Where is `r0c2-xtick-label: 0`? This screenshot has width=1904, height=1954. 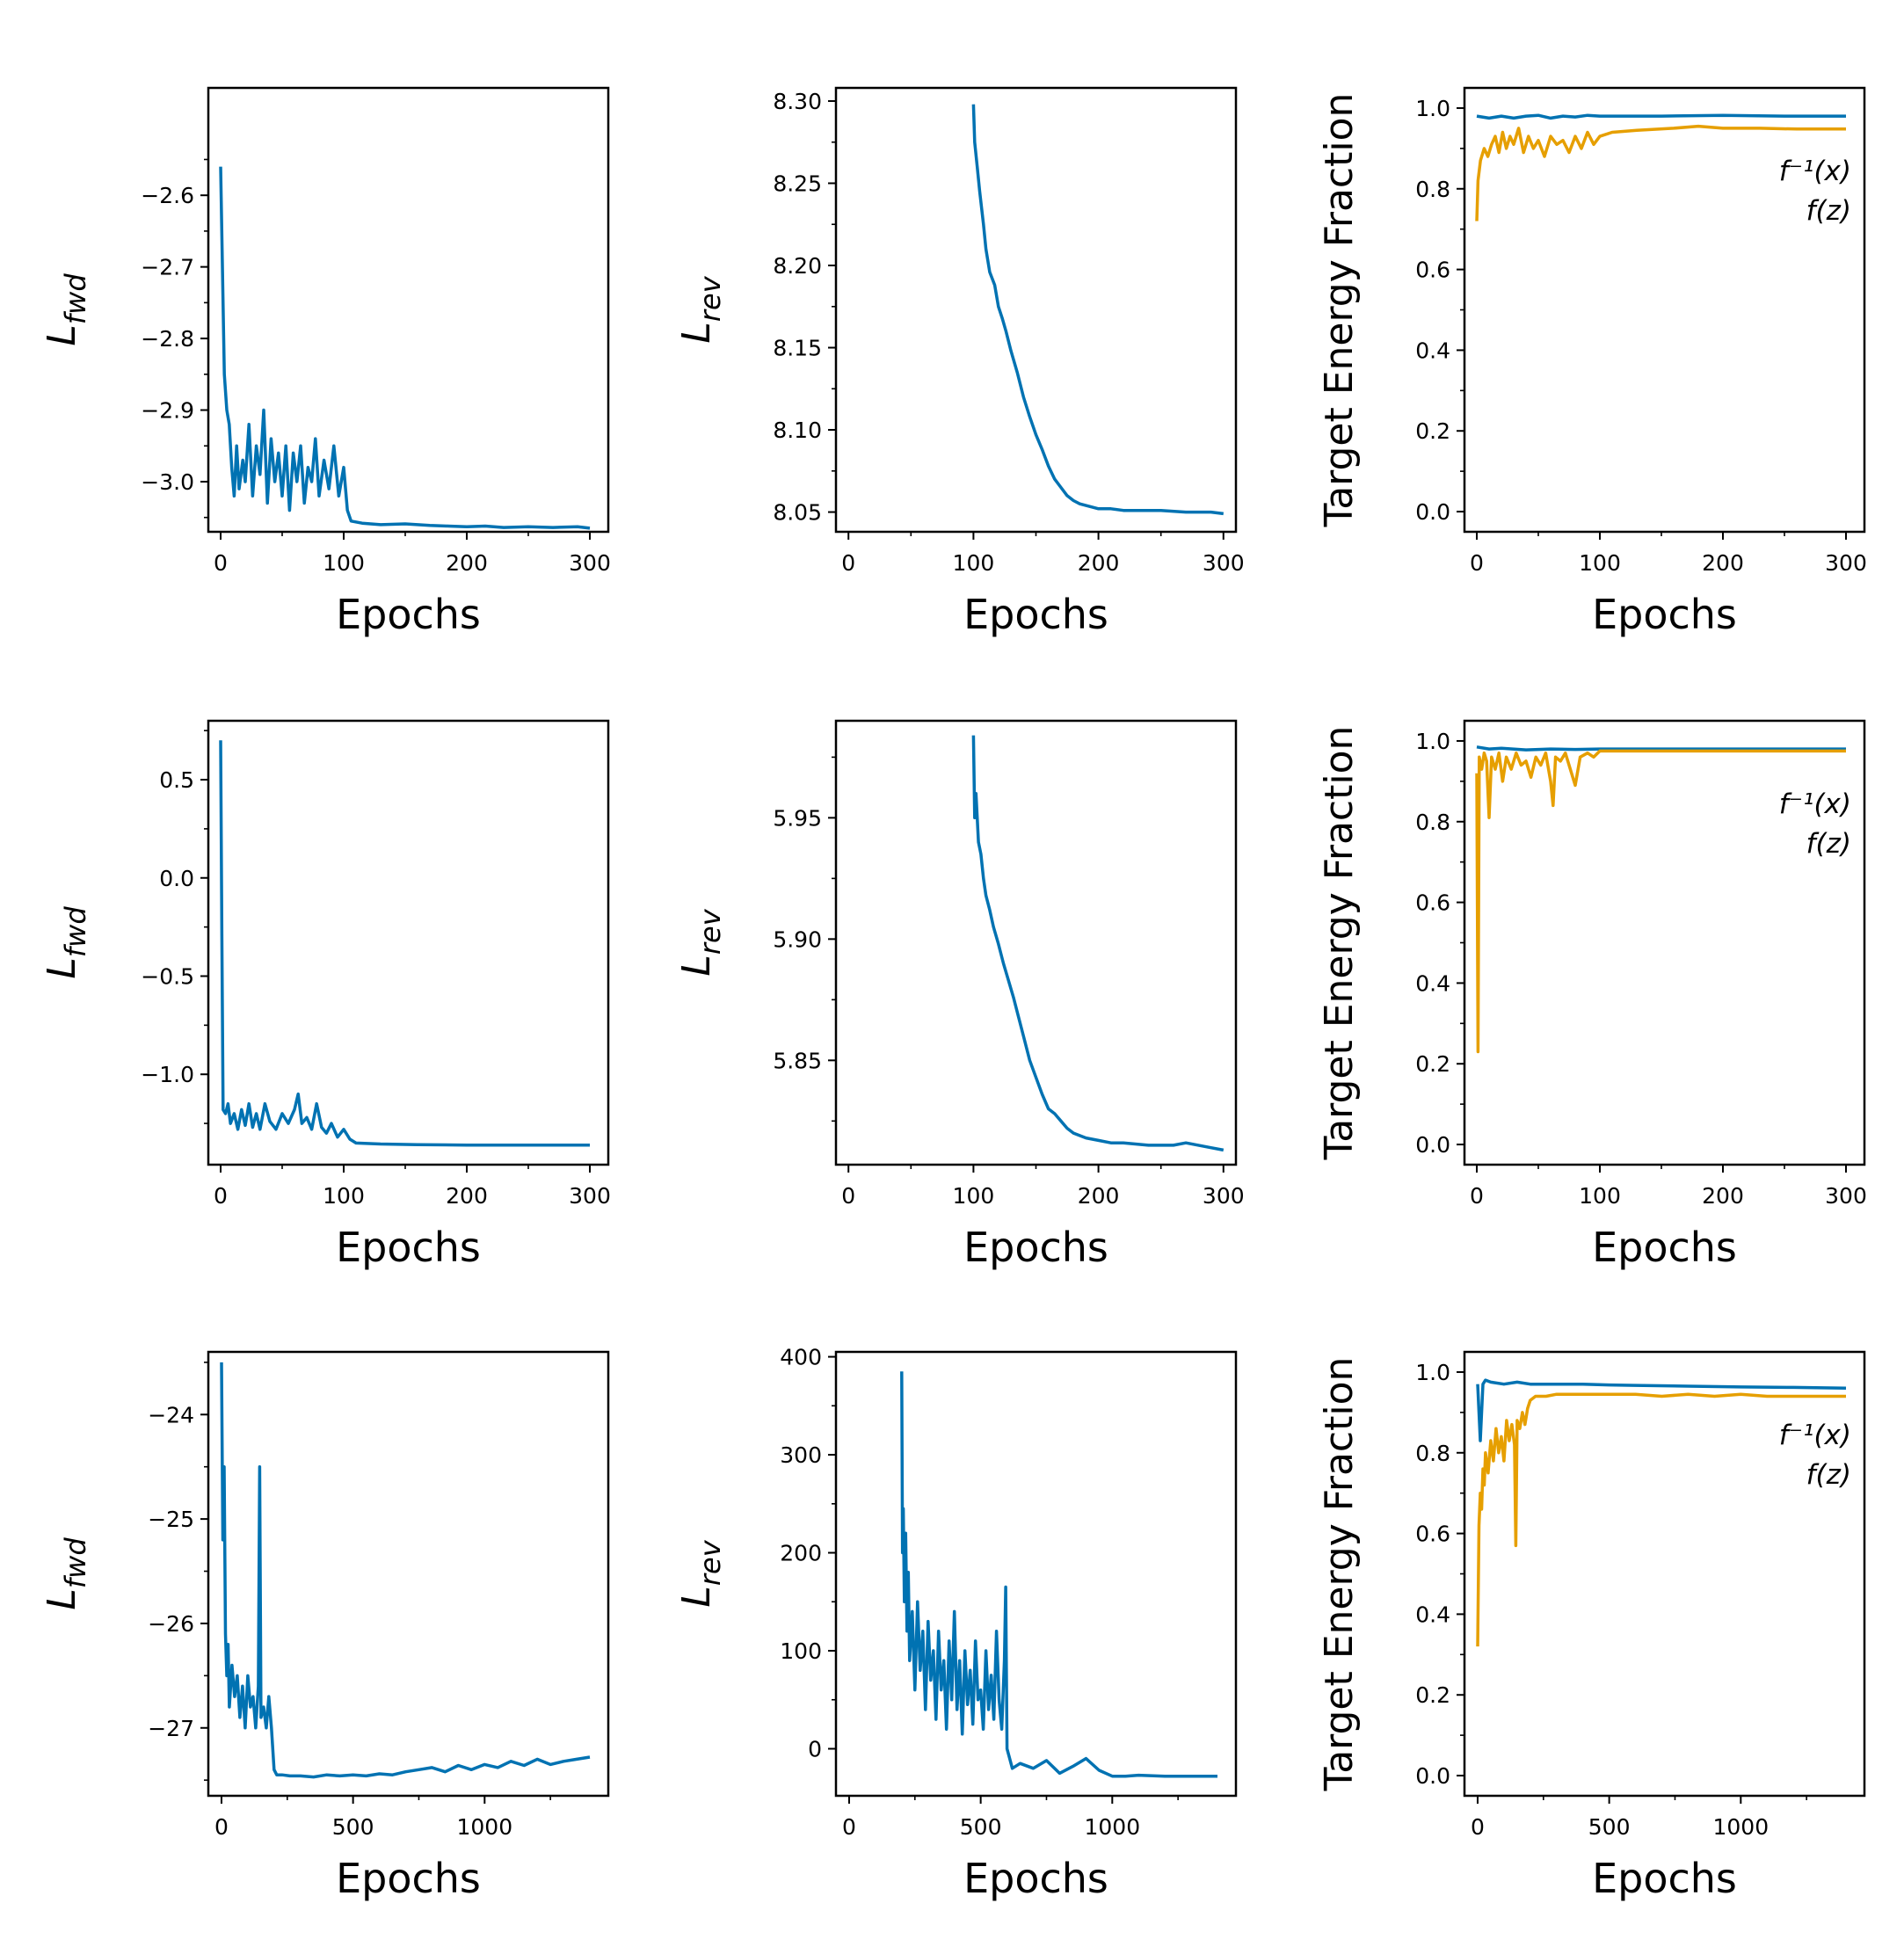
r0c2-xtick-label: 0 is located at coordinates (1477, 563).